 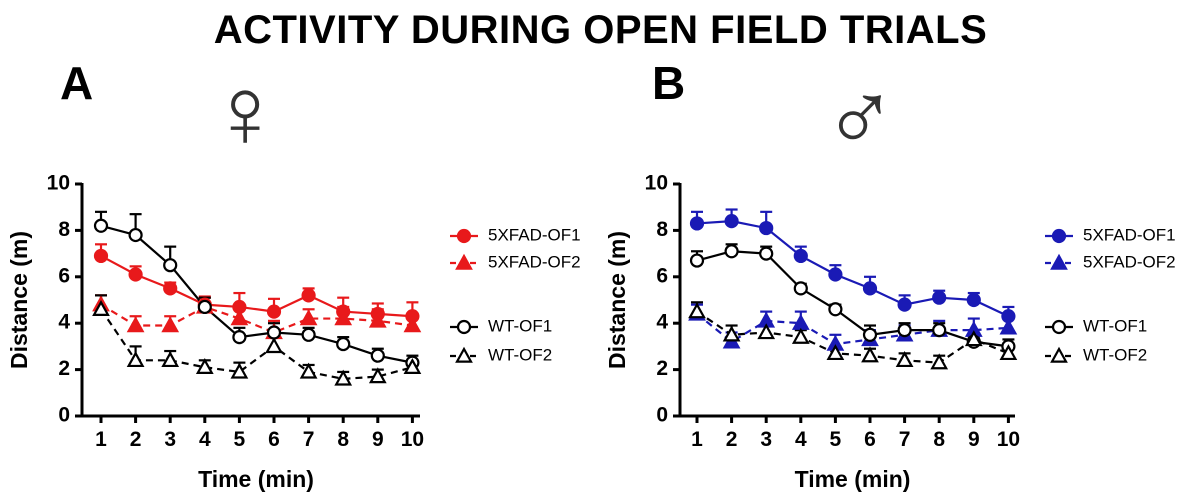 I want to click on panel-a-x-tick-label: 9, so click(x=378, y=439).